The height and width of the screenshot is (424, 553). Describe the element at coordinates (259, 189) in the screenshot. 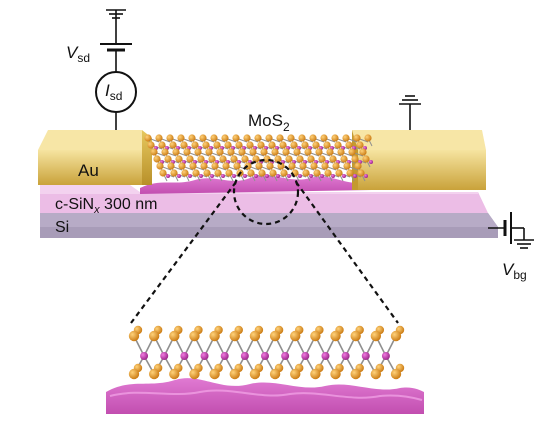

I see `nitride-layer-top` at that location.